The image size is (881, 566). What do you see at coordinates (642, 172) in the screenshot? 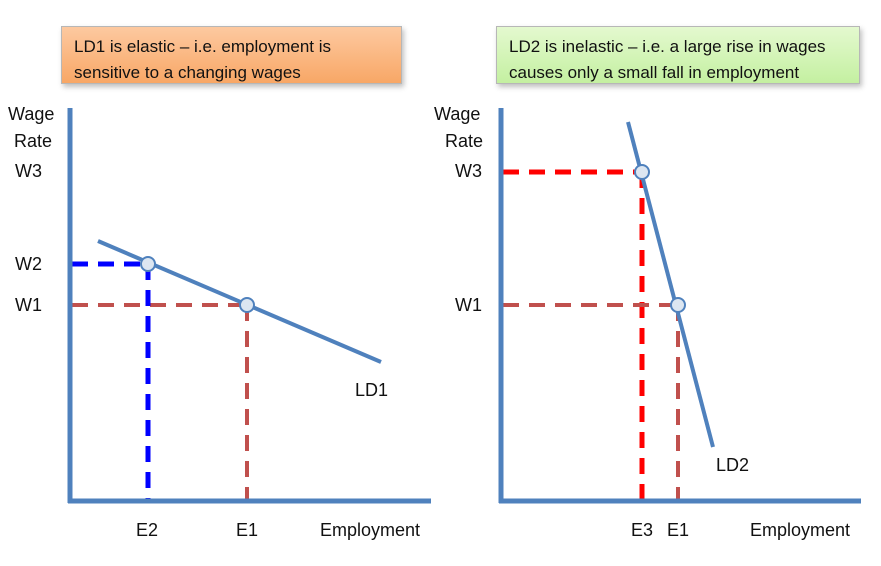
I see `ld2-point-w3` at bounding box center [642, 172].